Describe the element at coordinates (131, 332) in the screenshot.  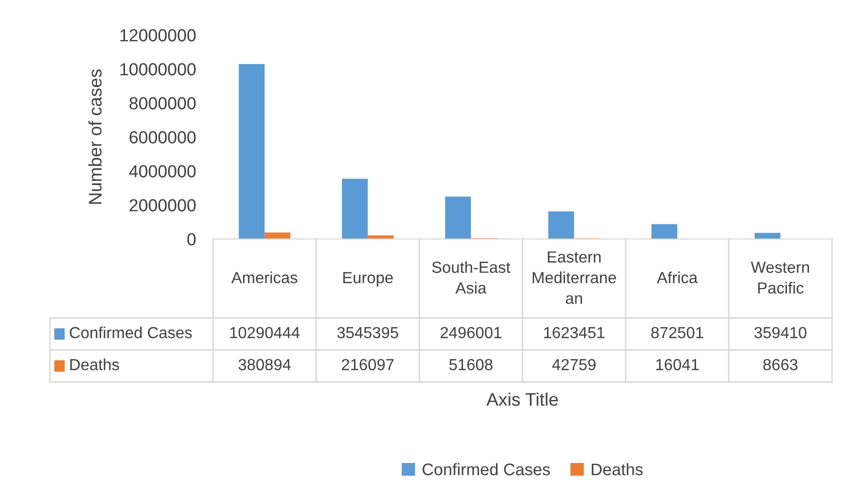
I see `legend-label: Confirmed Cases` at that location.